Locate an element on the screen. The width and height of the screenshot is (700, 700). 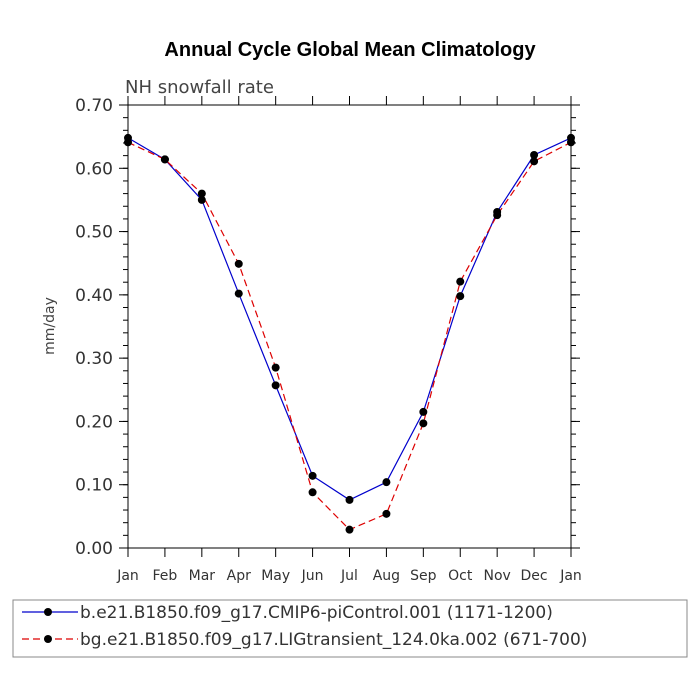
x-tick-label: Oct is located at coordinates (460, 576).